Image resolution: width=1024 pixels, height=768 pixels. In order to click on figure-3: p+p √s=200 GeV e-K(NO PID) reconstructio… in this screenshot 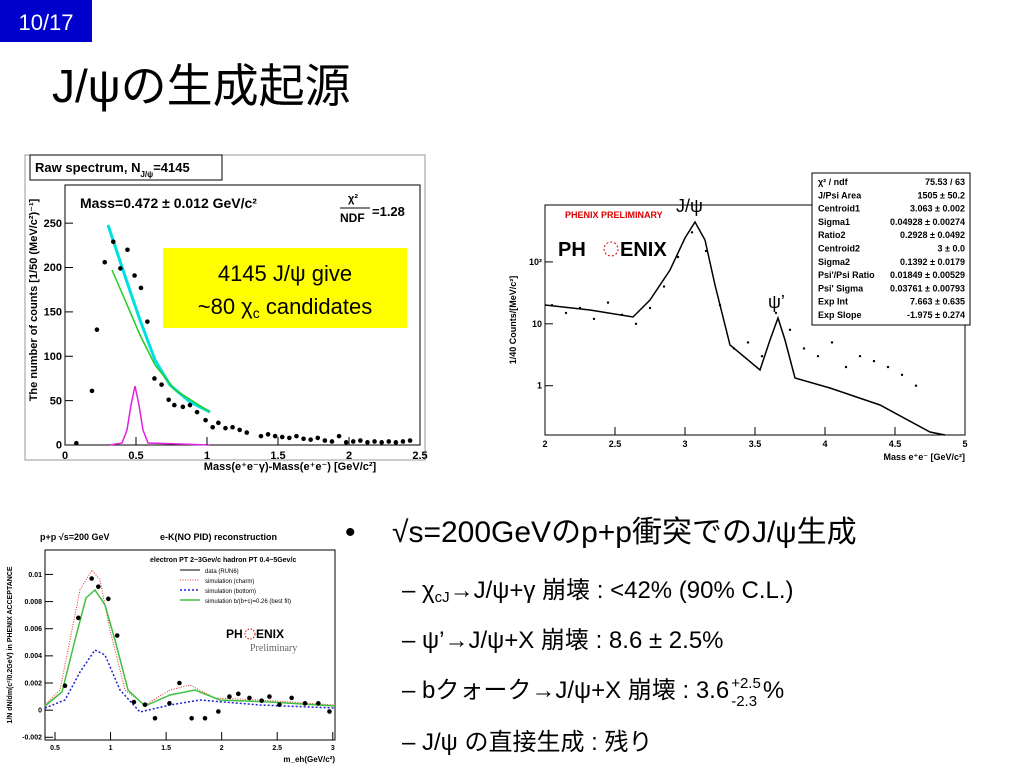, I will do `click(171, 648)`.